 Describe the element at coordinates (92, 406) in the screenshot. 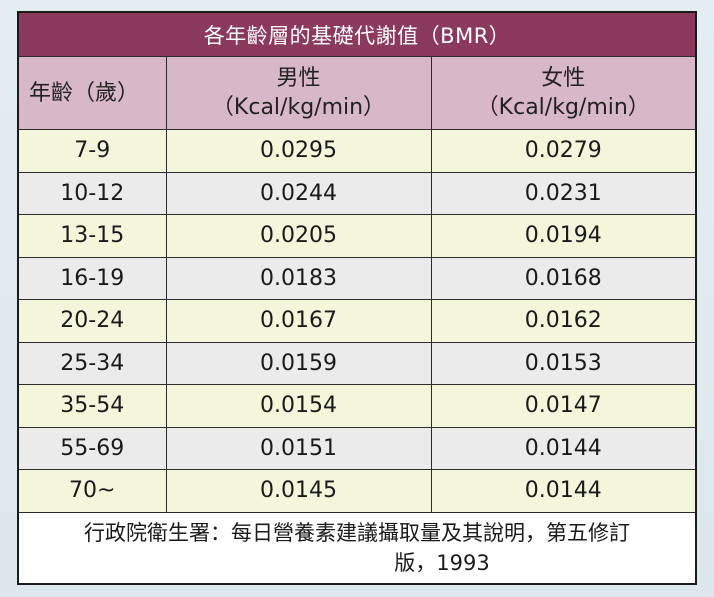

I see `cell-age: 35-54` at that location.